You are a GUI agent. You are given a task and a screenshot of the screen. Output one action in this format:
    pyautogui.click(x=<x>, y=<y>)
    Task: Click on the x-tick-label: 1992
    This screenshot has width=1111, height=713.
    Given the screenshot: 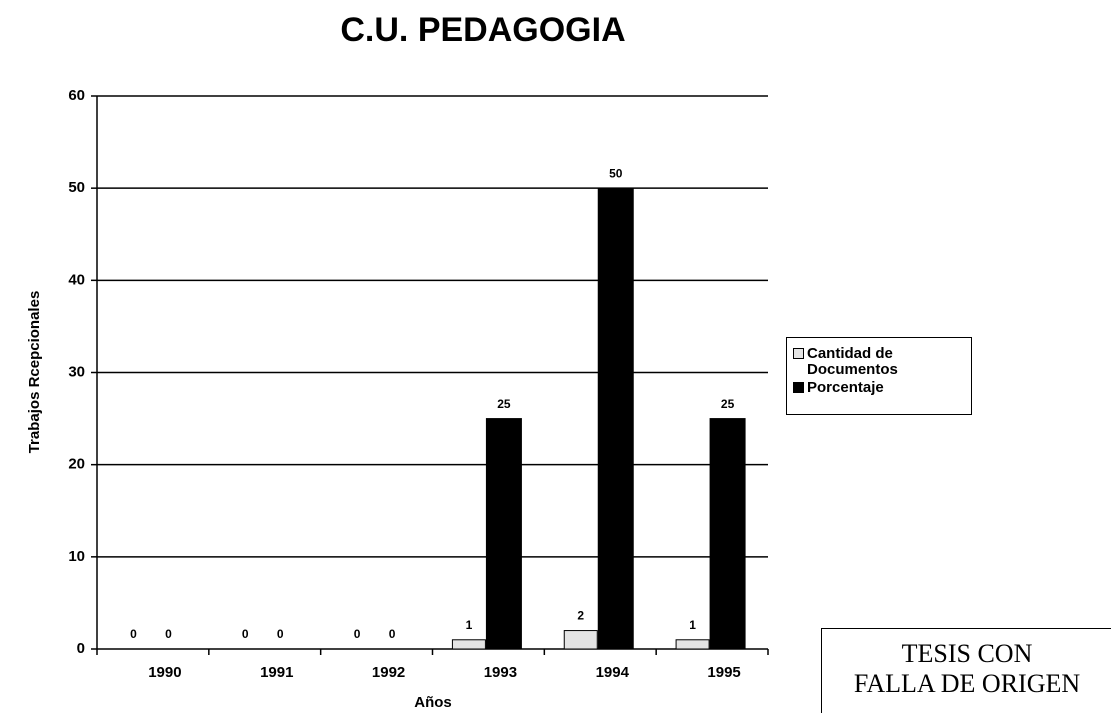 What is the action you would take?
    pyautogui.click(x=388, y=672)
    